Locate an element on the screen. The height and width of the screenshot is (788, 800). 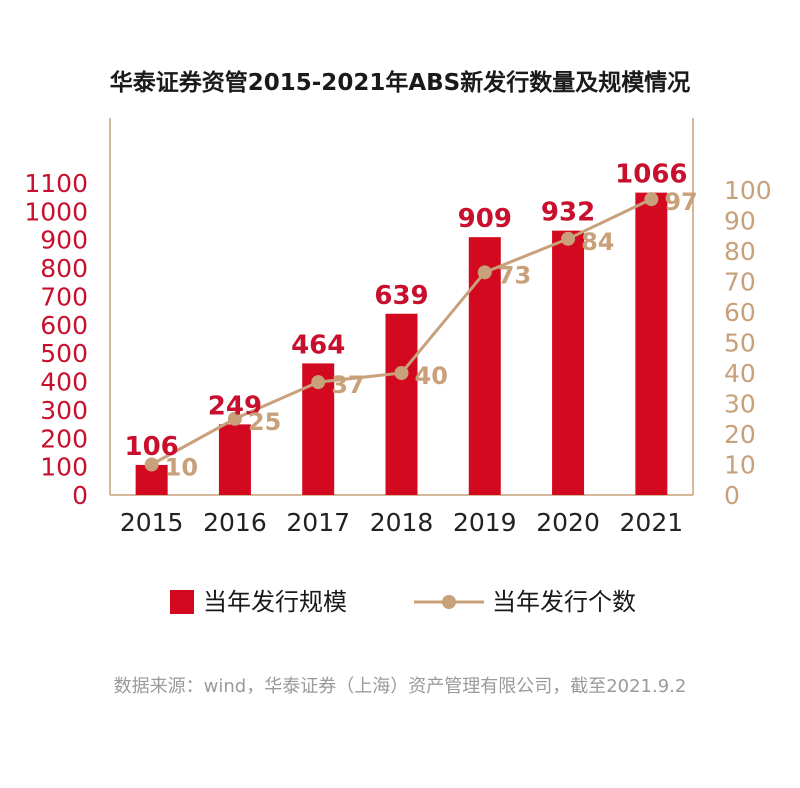
x-tick-label: 2019 is located at coordinates (485, 522).